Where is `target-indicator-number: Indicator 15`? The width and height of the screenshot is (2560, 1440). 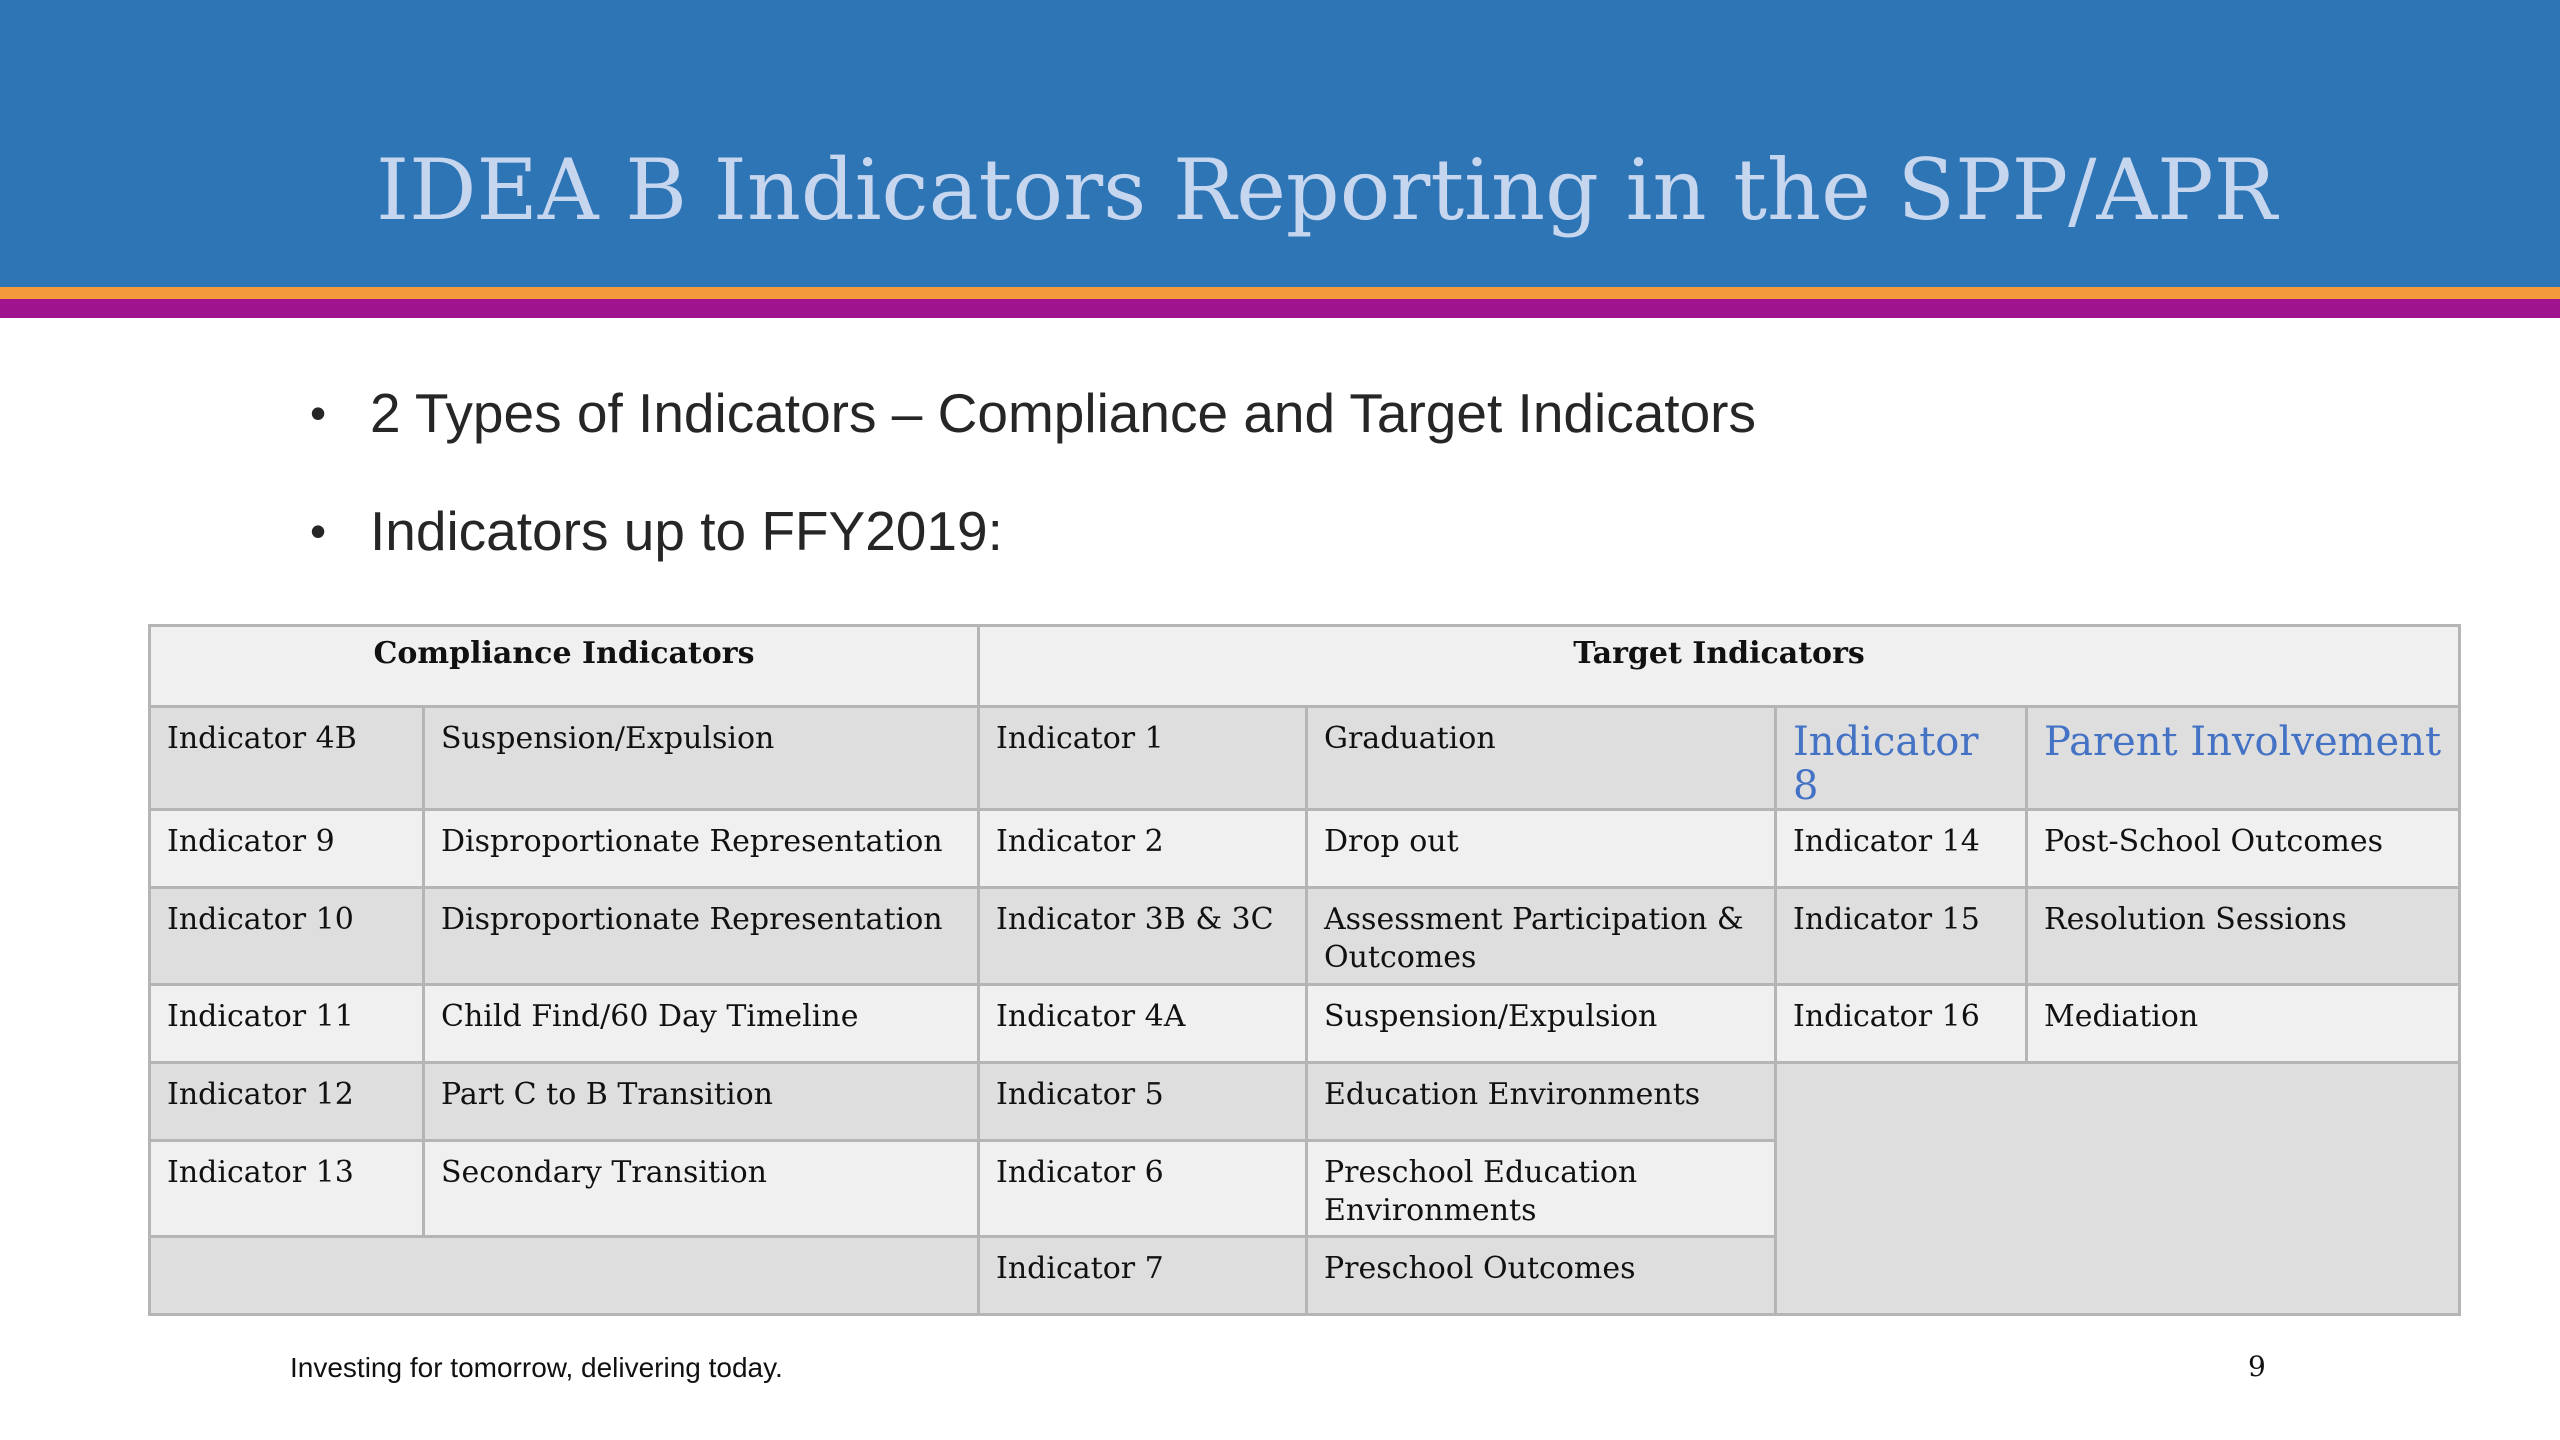 target-indicator-number: Indicator 15 is located at coordinates (1901, 936).